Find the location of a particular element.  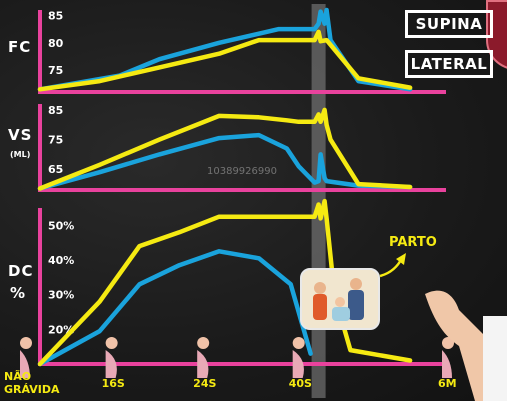

y-axis-title: FC is located at coordinates (19, 47).